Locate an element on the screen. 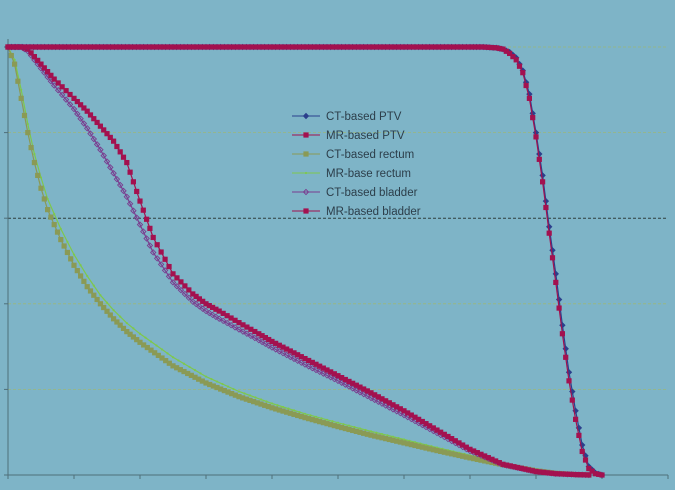 The image size is (675, 490). legend-label: MR-based PTV is located at coordinates (365, 136).